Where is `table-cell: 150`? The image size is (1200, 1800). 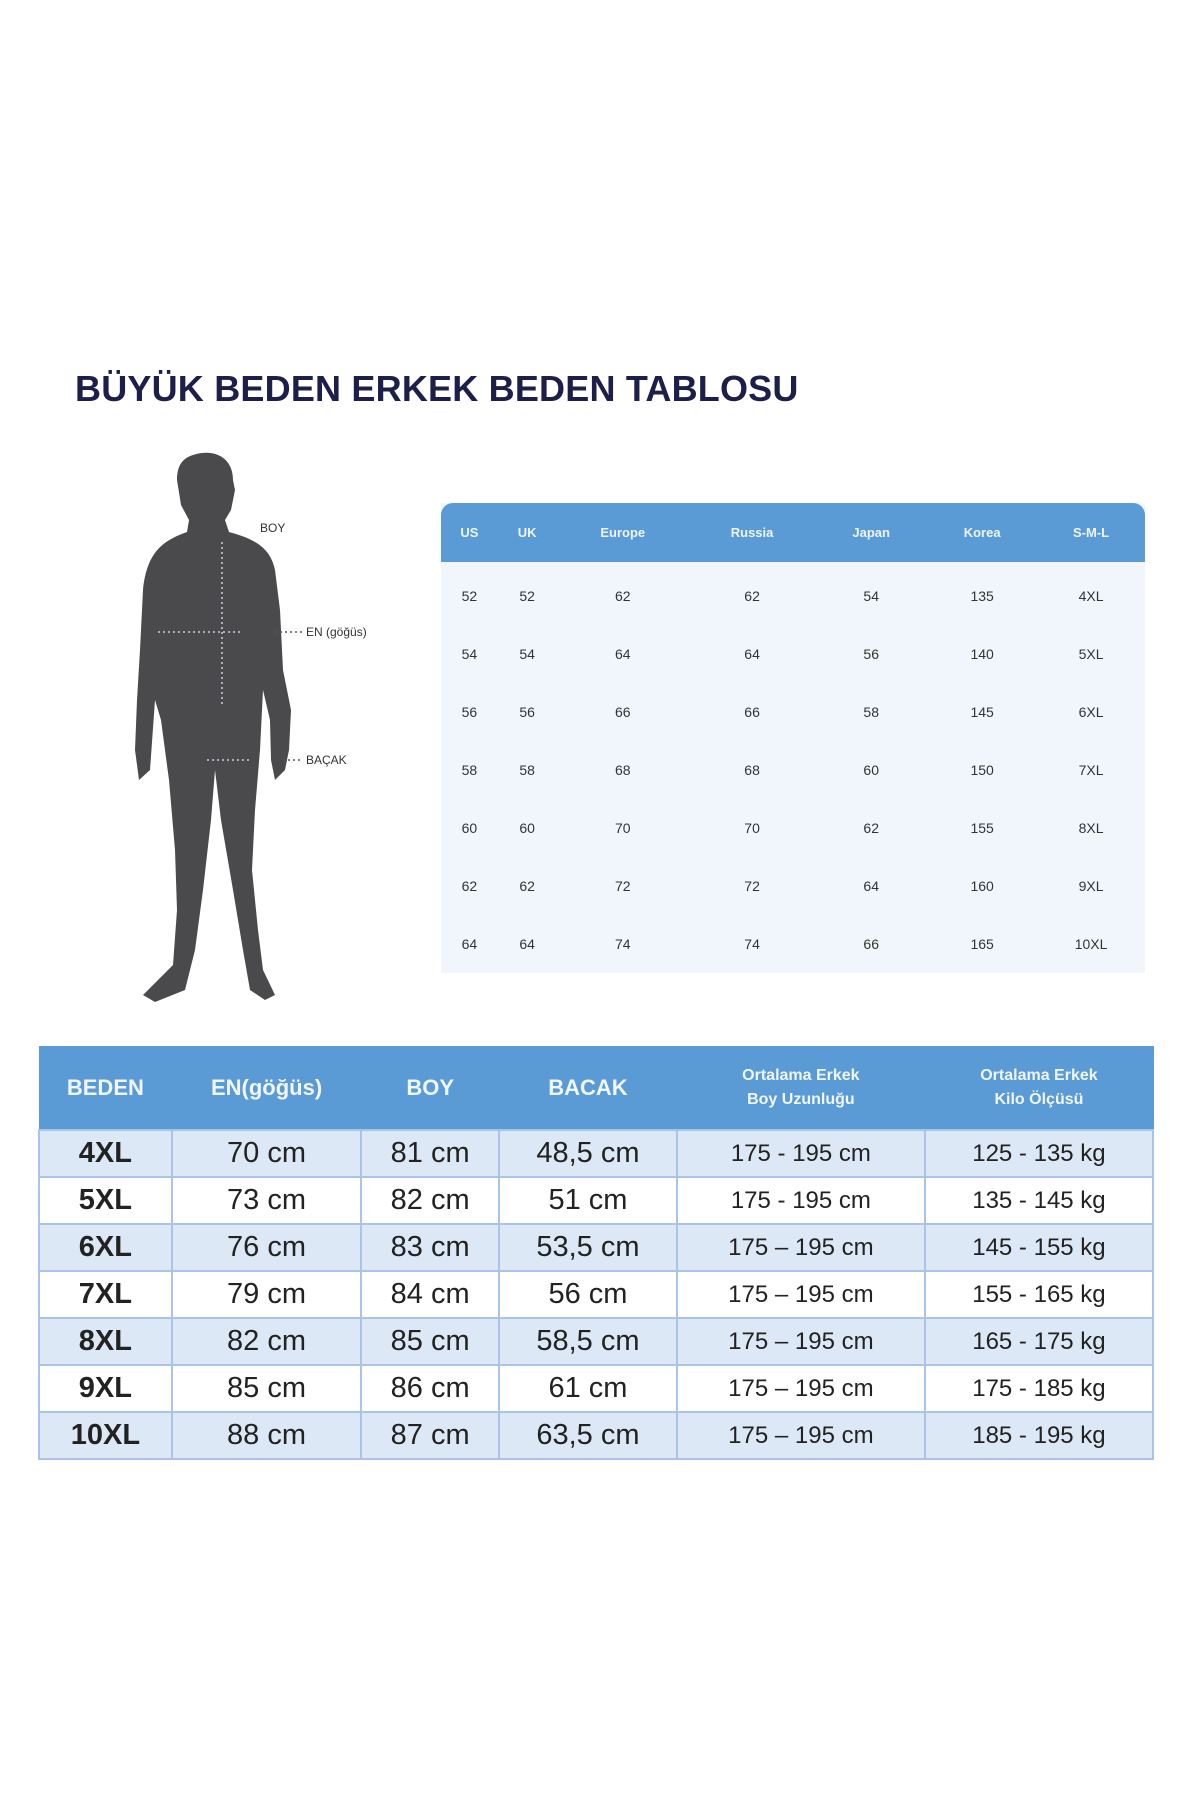 table-cell: 150 is located at coordinates (982, 770).